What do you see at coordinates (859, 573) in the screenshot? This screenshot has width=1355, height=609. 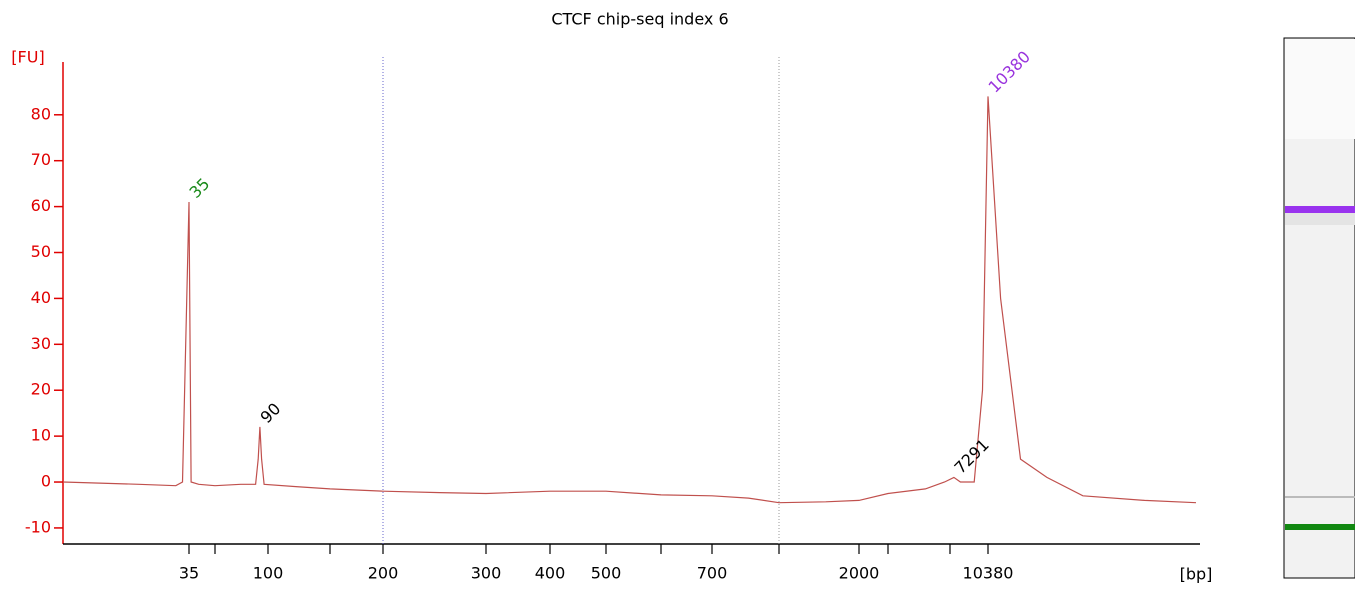 I see `x-tick-label: 2000` at bounding box center [859, 573].